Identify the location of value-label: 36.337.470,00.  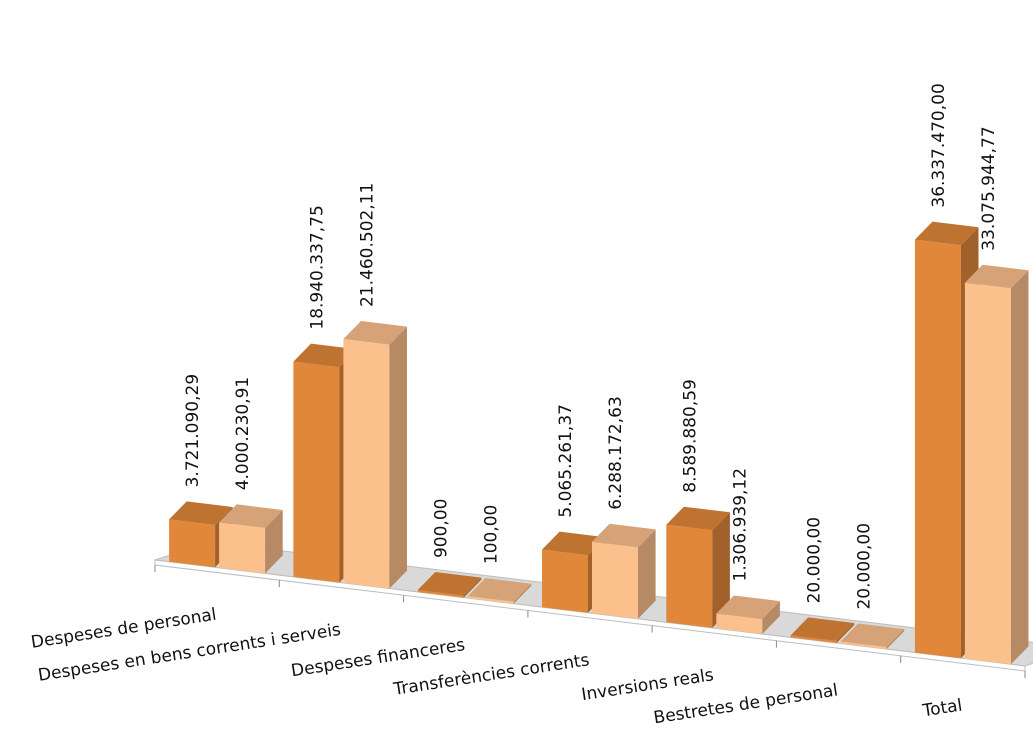
(939, 145).